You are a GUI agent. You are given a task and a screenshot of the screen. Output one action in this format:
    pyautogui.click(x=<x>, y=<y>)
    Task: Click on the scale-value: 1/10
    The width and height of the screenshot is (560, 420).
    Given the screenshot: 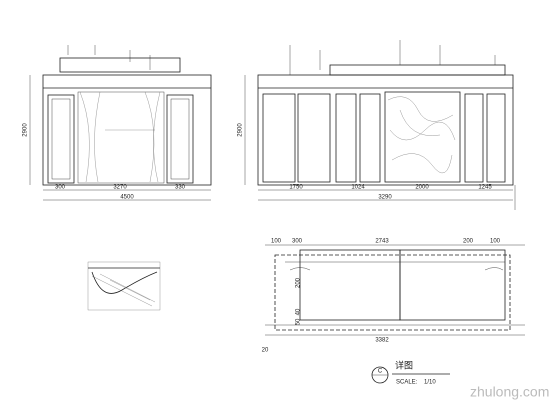 What is the action you would take?
    pyautogui.click(x=430, y=383)
    